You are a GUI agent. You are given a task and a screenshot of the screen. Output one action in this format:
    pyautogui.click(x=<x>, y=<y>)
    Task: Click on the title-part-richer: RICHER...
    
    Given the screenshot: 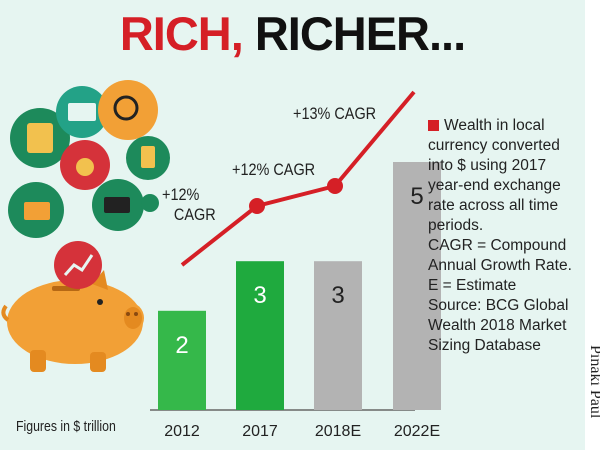 What is the action you would take?
    pyautogui.click(x=360, y=33)
    